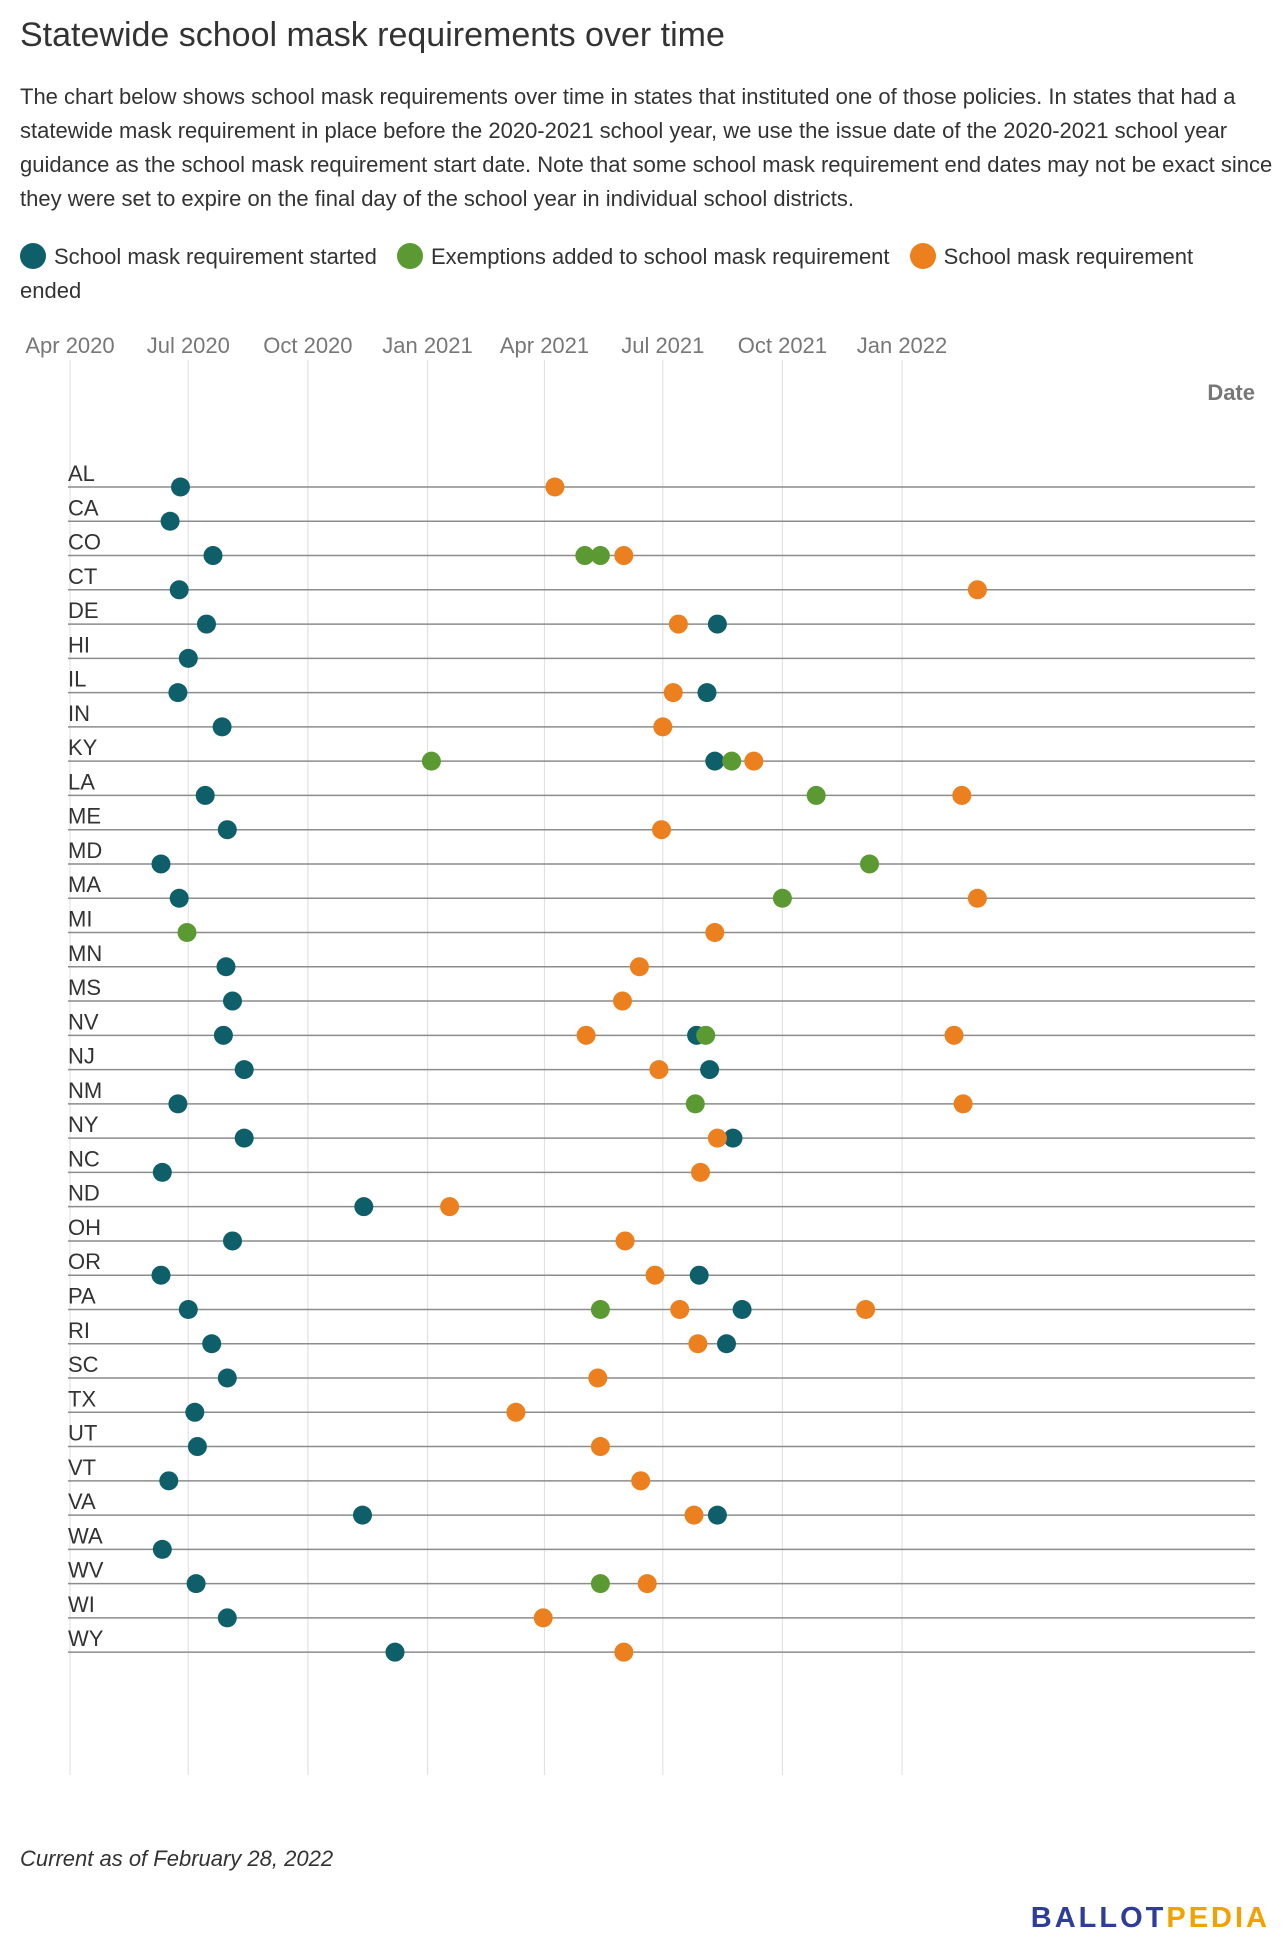 The width and height of the screenshot is (1288, 1950). Describe the element at coordinates (69, 345) in the screenshot. I see `x-tick-label-0: Apr 2020` at that location.